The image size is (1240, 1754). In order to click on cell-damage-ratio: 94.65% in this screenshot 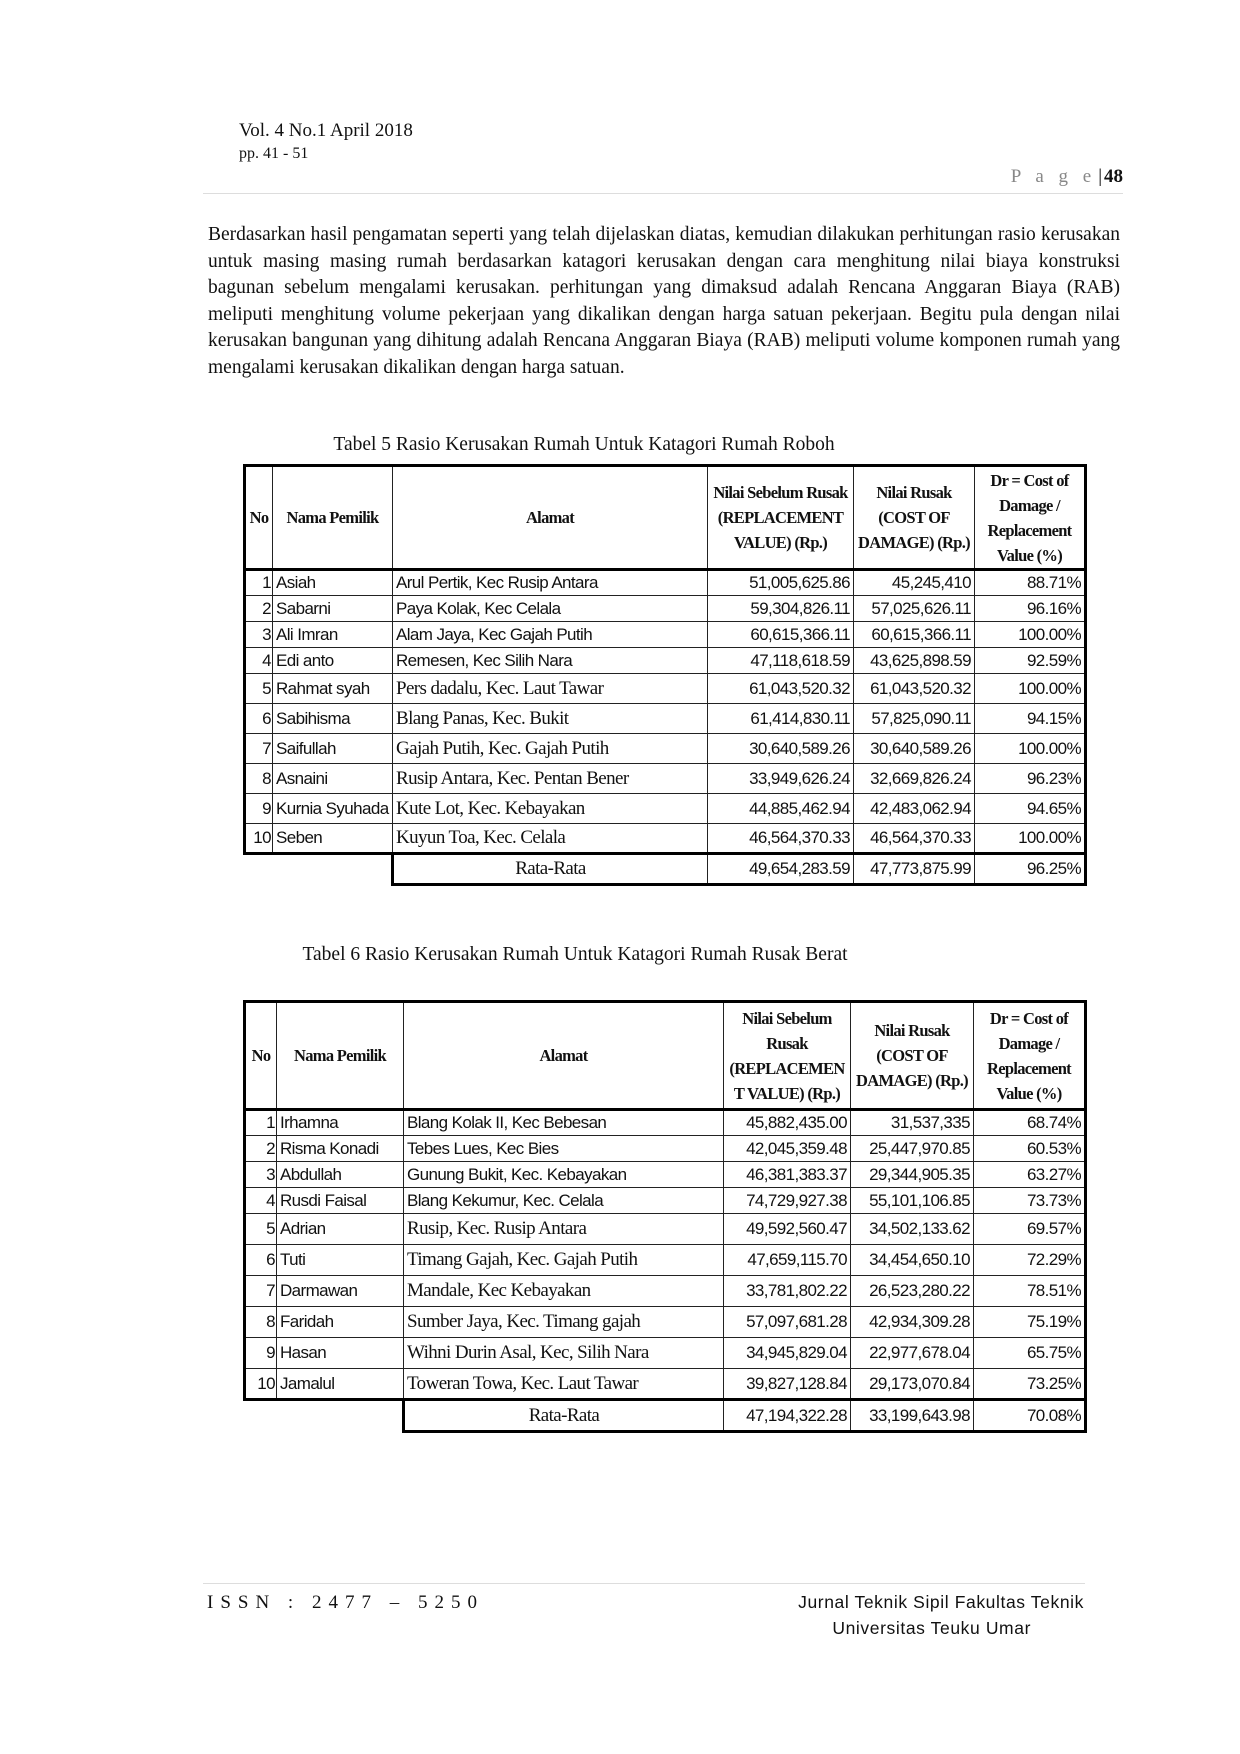, I will do `click(1030, 808)`.